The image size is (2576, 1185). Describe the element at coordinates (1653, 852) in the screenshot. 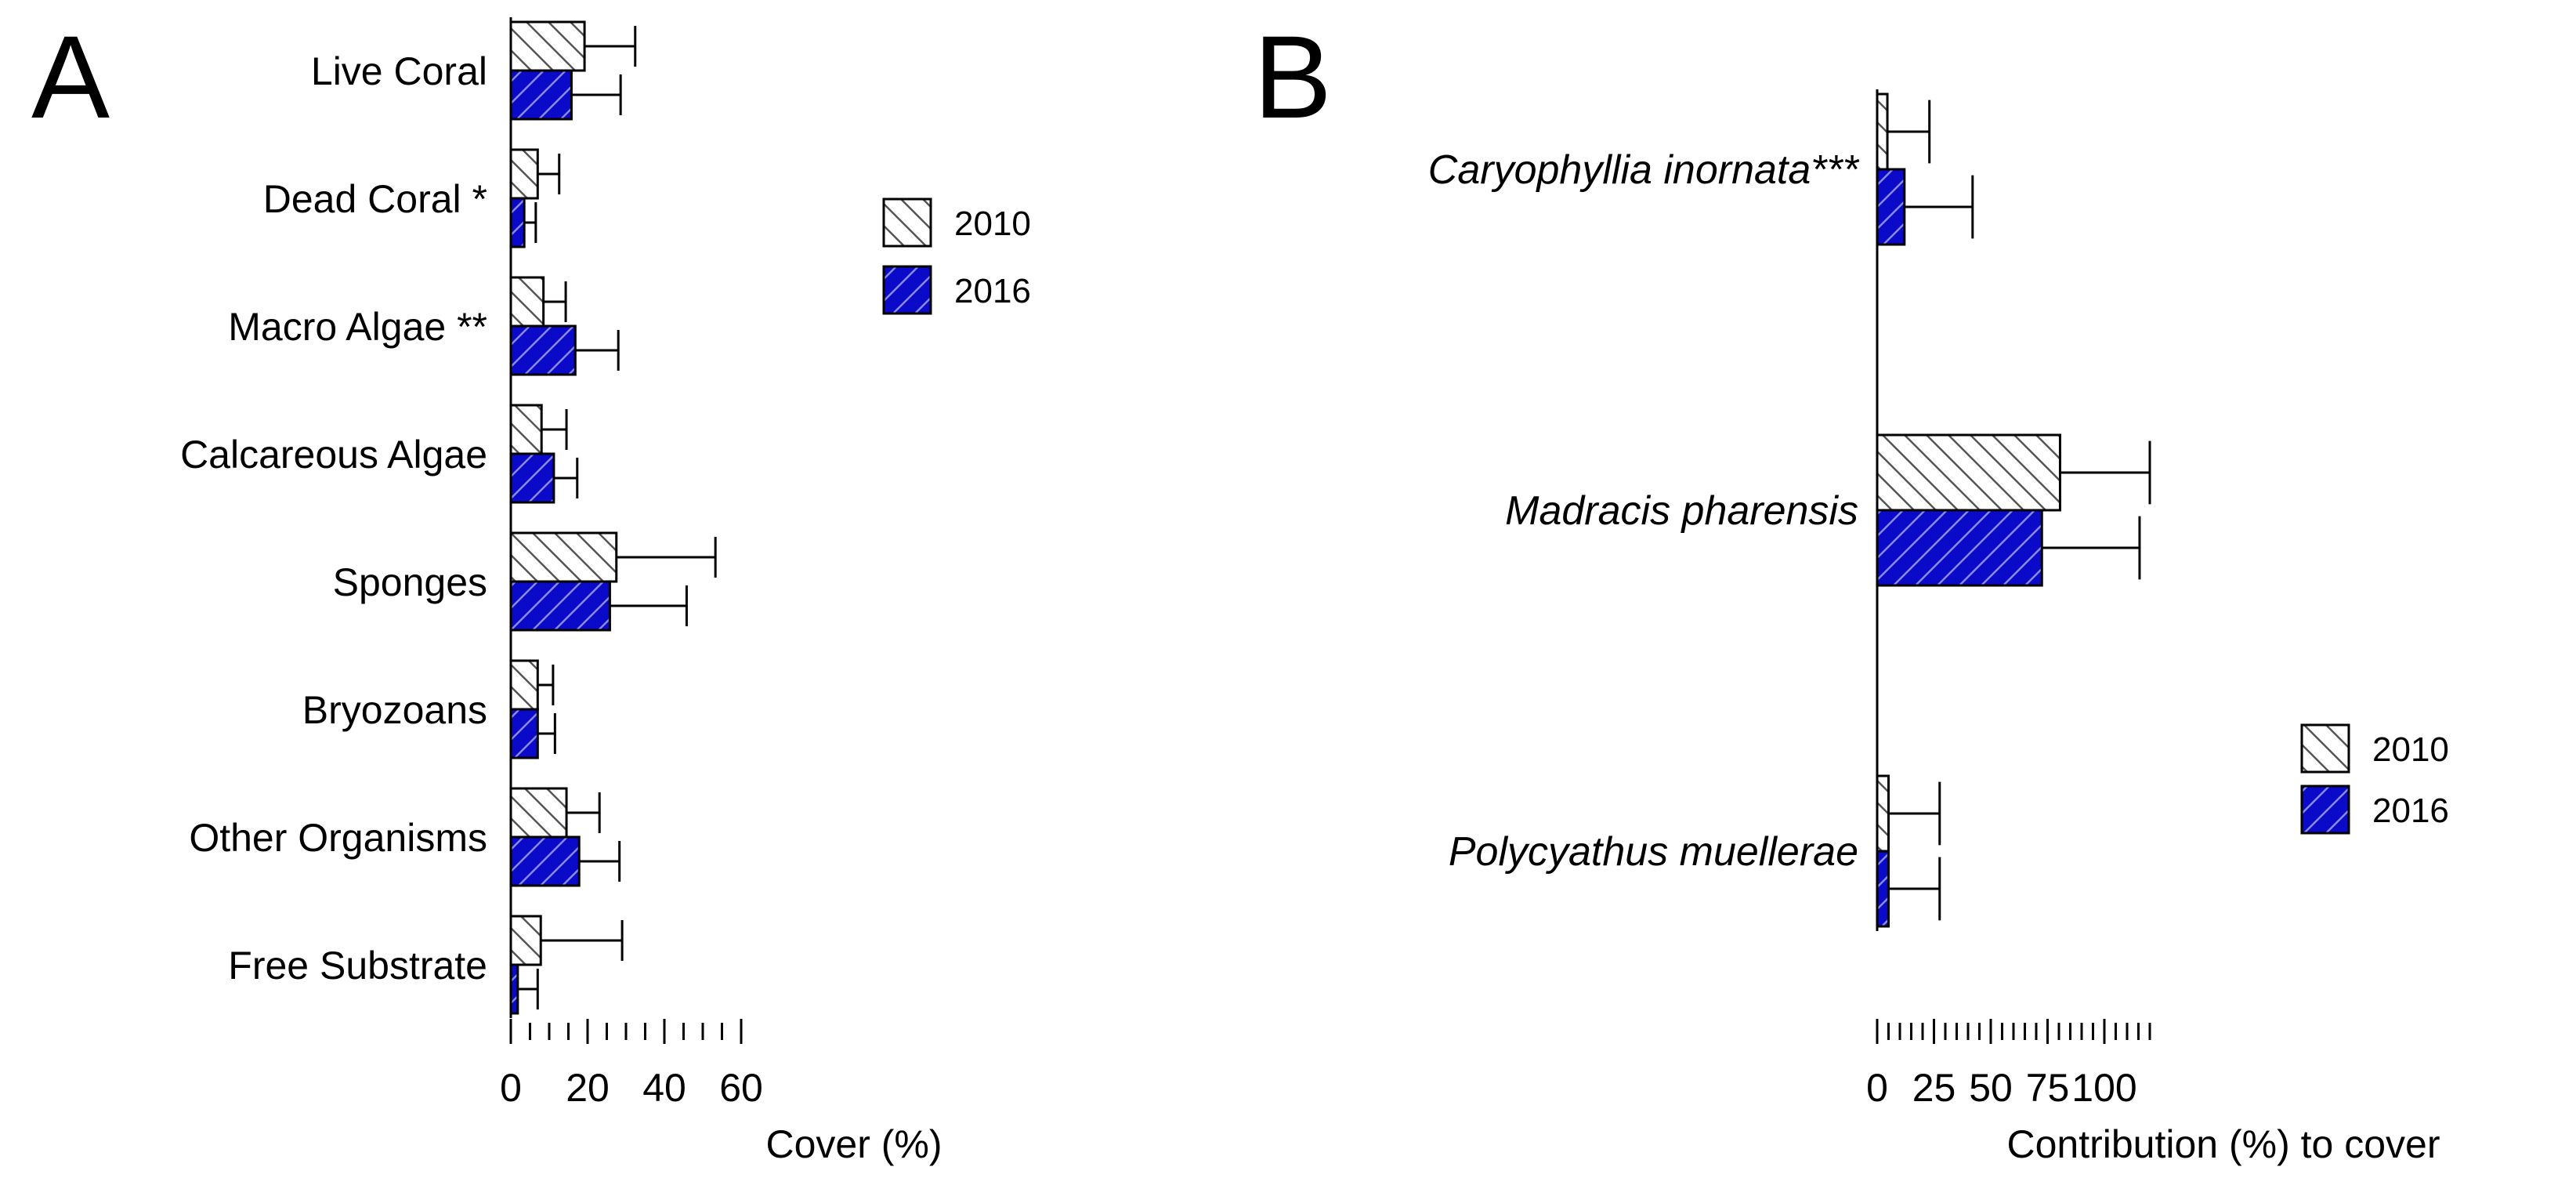

I see `panel-b-category-label: Polycyathus muellerae` at that location.